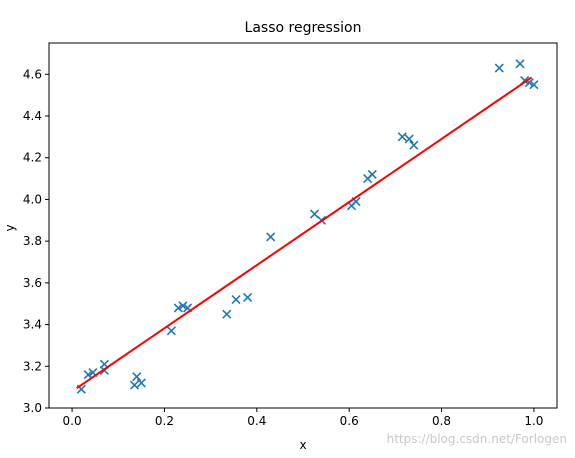  I want to click on y-tick-label: 4.6, so click(32, 74).